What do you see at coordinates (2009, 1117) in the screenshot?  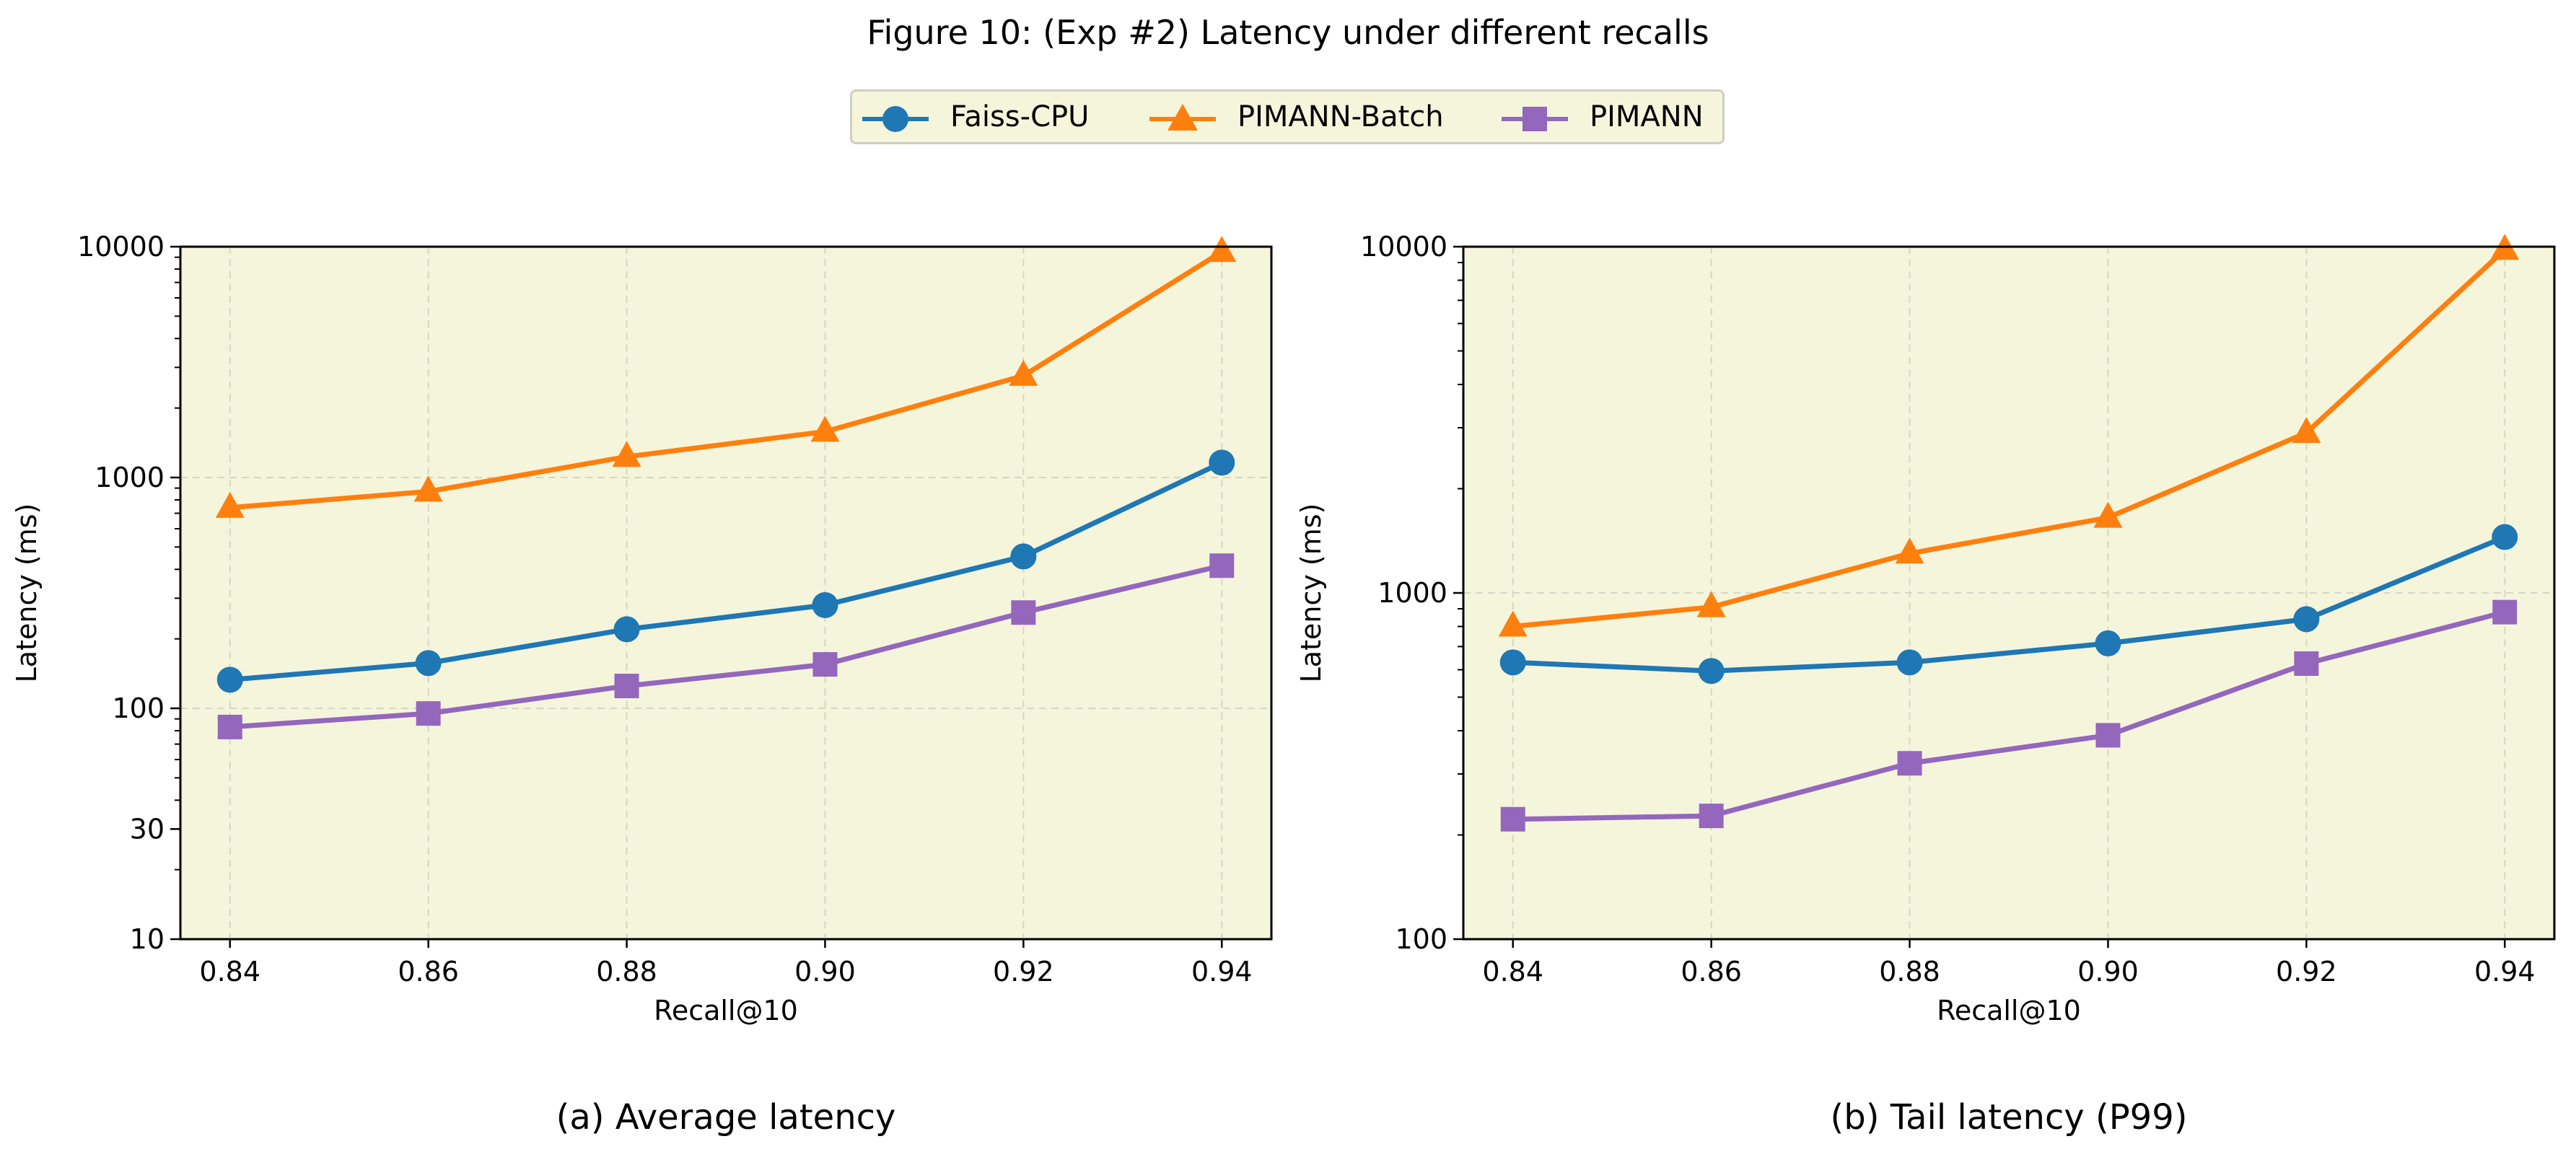 I see `subfigure-caption: (b) Tail latency (P99)` at bounding box center [2009, 1117].